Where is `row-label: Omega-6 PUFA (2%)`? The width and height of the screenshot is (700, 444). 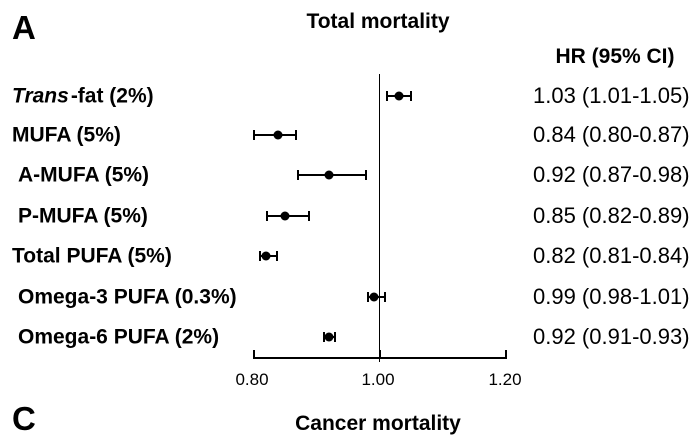
row-label: Omega-6 PUFA (2%) is located at coordinates (119, 337).